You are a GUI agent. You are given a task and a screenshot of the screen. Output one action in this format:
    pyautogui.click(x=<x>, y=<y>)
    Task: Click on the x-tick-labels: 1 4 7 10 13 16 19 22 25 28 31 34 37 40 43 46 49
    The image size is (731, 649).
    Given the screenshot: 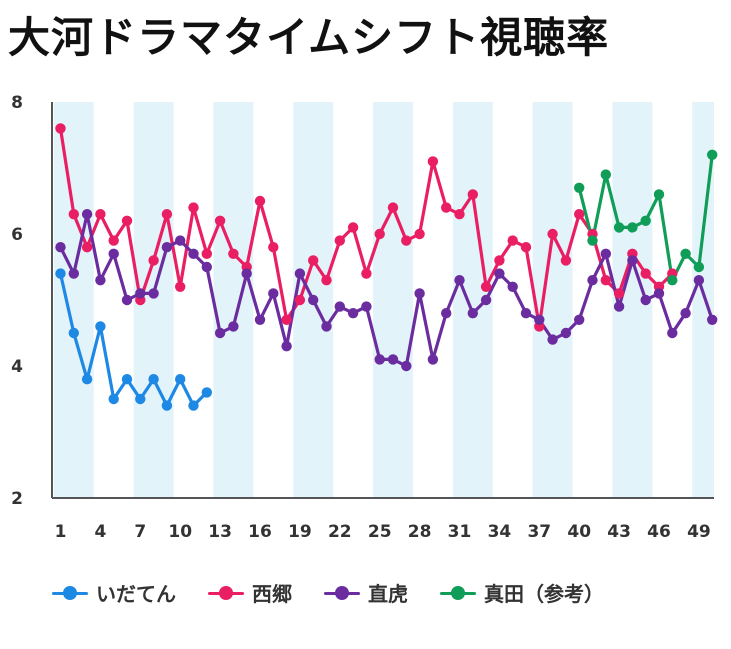 What is the action you would take?
    pyautogui.click(x=383, y=532)
    